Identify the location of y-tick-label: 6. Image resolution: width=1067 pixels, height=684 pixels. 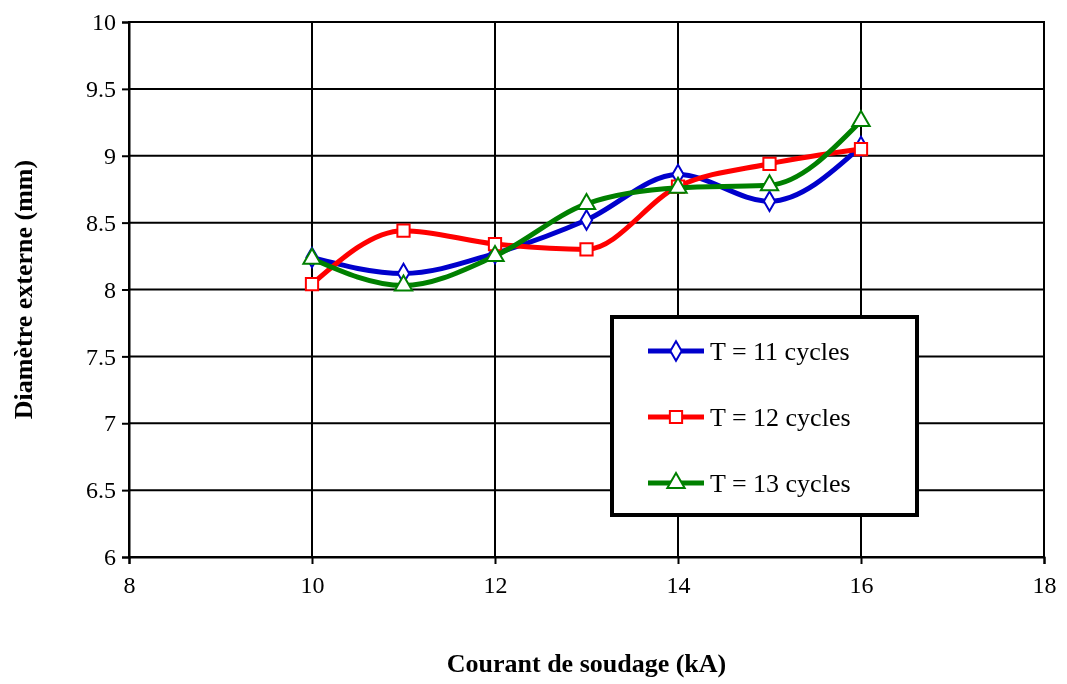
(110, 557).